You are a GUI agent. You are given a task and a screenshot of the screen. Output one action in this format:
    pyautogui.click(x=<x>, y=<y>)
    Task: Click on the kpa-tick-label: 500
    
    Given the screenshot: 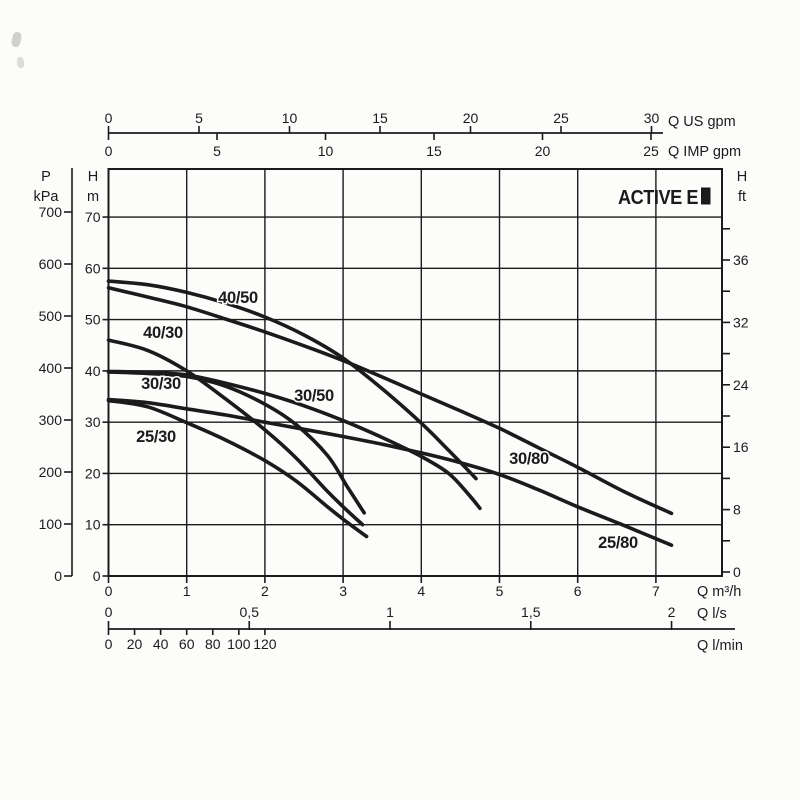 What is the action you would take?
    pyautogui.click(x=51, y=316)
    